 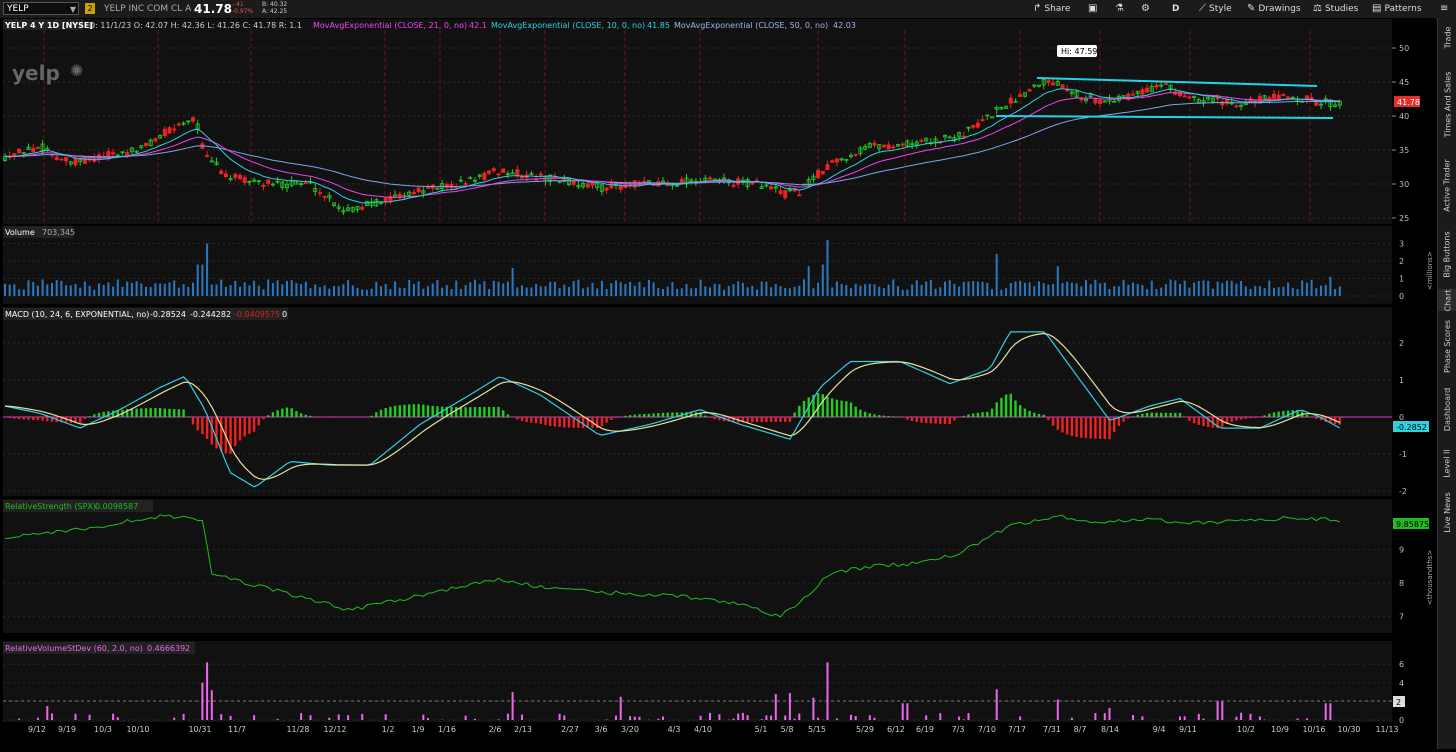 What do you see at coordinates (1447, 104) in the screenshot?
I see `sidebar-tab-times-and-sales: Times And Sales` at bounding box center [1447, 104].